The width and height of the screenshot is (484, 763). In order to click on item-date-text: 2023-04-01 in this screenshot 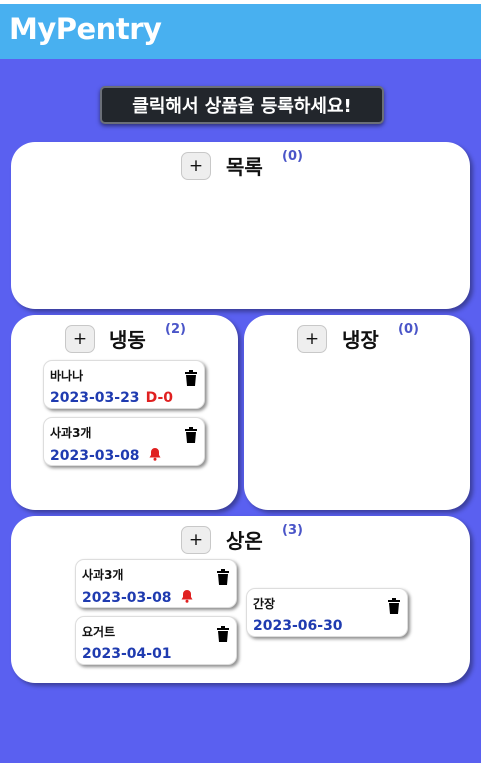, I will do `click(127, 654)`.